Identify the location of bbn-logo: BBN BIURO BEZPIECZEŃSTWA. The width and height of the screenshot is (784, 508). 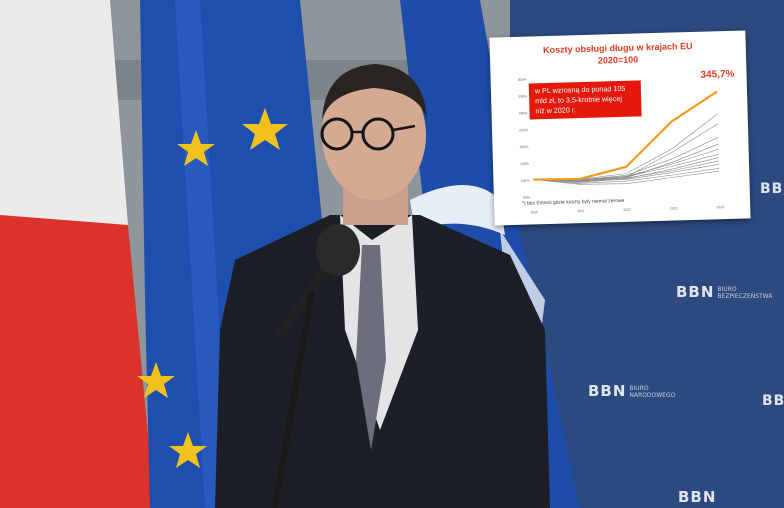
(724, 292).